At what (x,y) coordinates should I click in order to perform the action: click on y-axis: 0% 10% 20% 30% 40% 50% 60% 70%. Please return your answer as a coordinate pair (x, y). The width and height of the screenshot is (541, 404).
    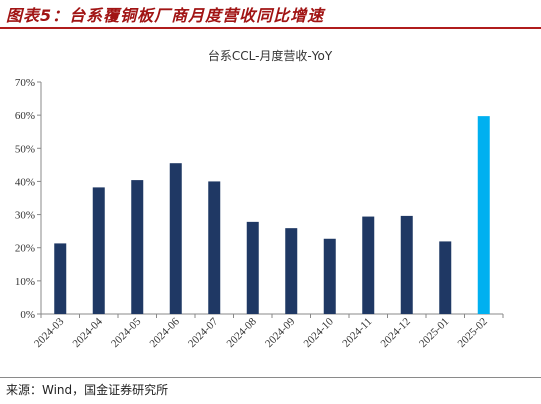
    Looking at the image, I should click on (28, 199).